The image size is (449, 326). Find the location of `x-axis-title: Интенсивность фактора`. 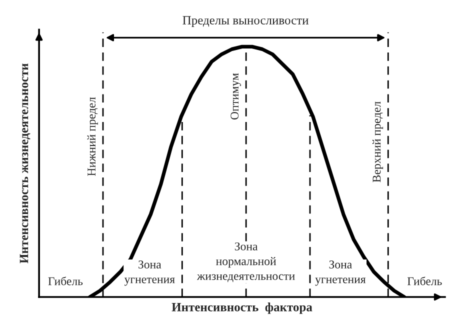

x-axis-title: Интенсивность фактора is located at coordinates (242, 308).